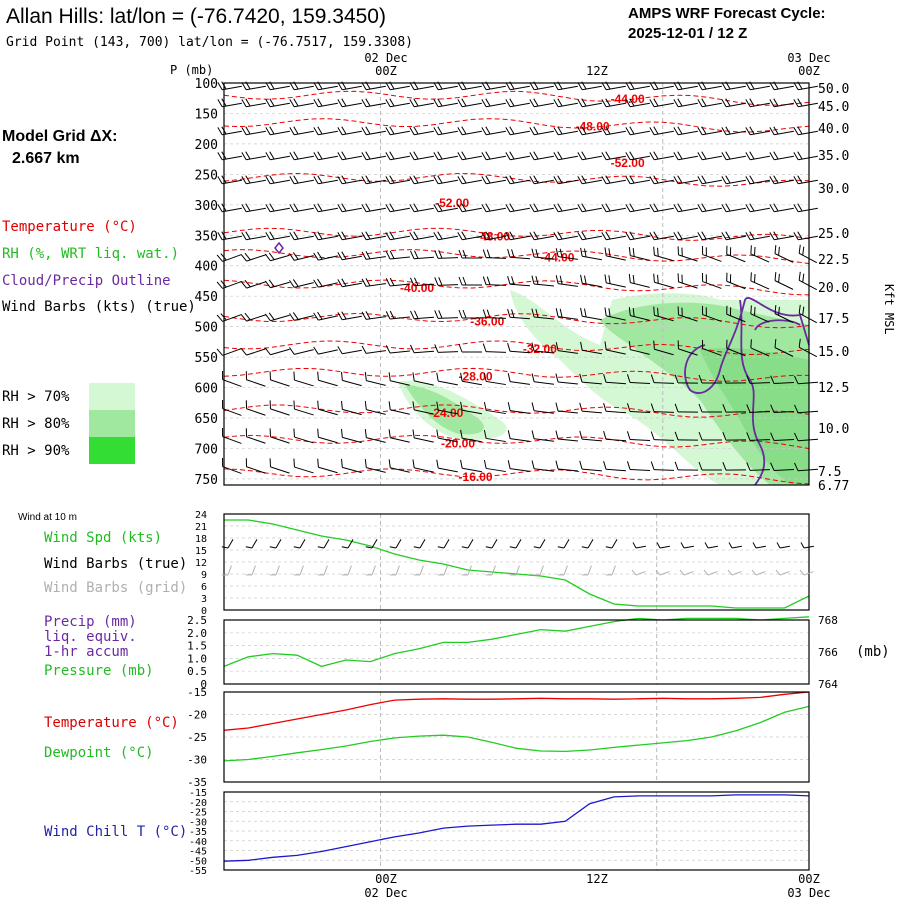 This screenshot has width=900, height=900. Describe the element at coordinates (828, 652) in the screenshot. I see `y2-tick-label: 766` at that location.